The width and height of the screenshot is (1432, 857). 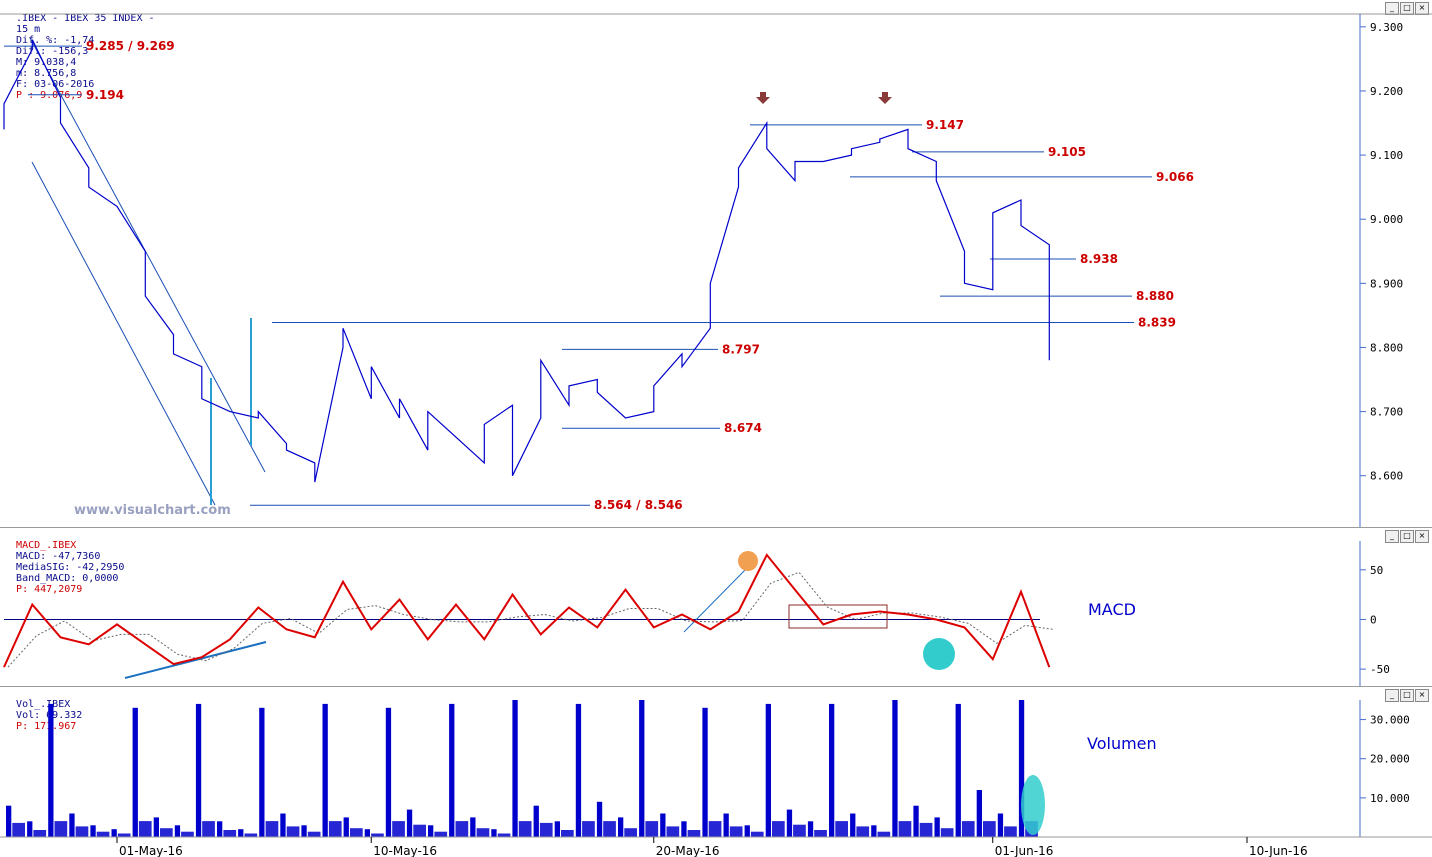 What do you see at coordinates (1380, 669) in the screenshot?
I see `macd-y-tick-label: -50` at bounding box center [1380, 669].